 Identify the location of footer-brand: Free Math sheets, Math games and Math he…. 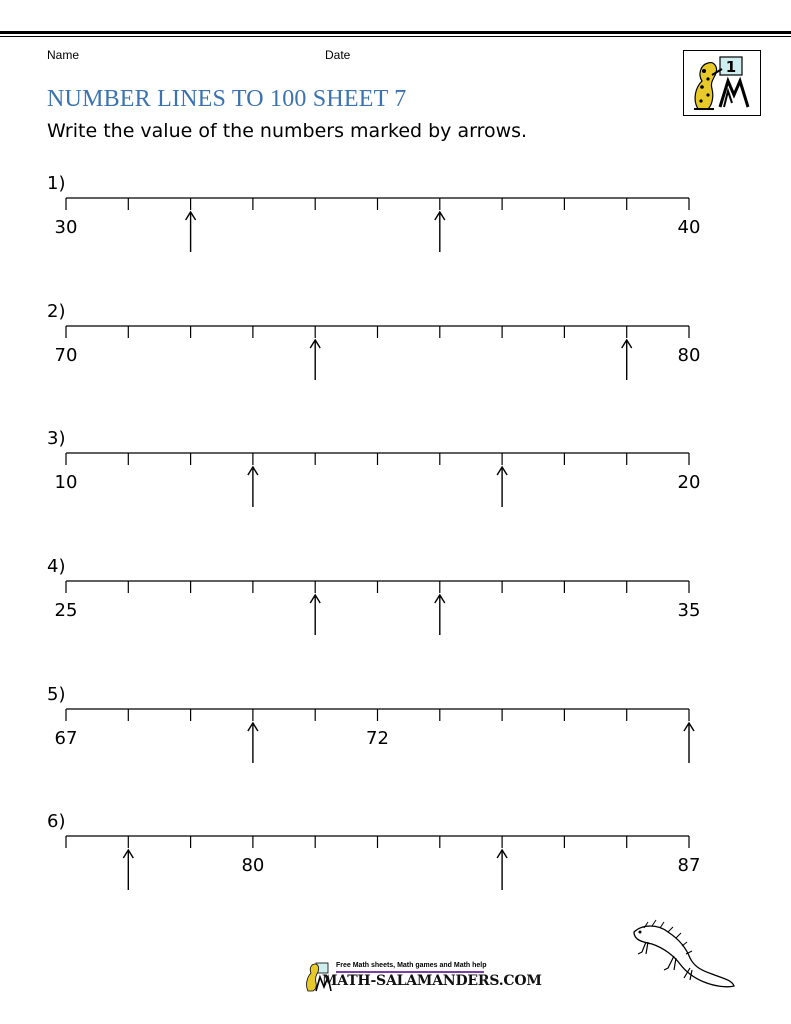
(421, 977).